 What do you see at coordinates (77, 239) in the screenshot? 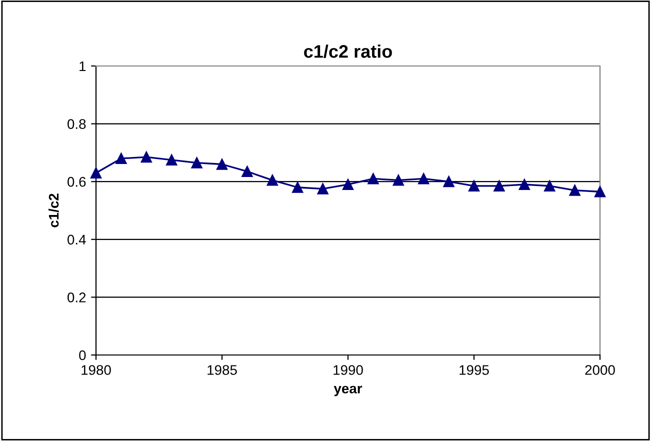
I see `y-tick-label: 0.4` at bounding box center [77, 239].